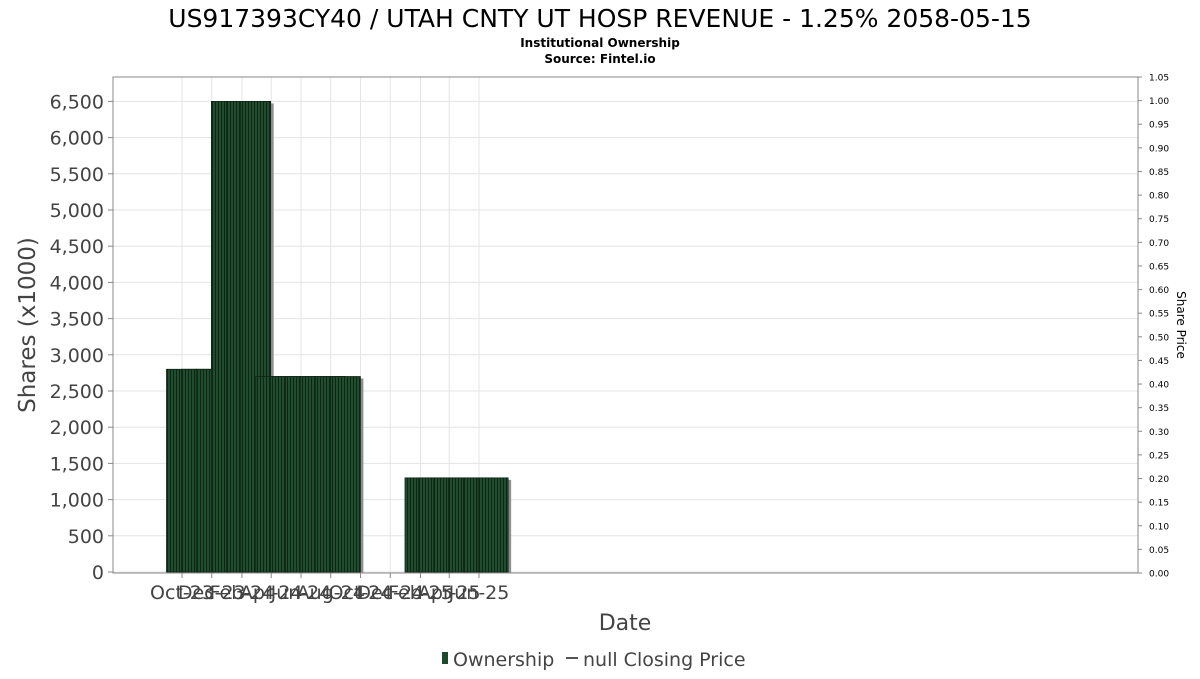  Describe the element at coordinates (77, 247) in the screenshot. I see `y-tick-label: 4,500` at that location.